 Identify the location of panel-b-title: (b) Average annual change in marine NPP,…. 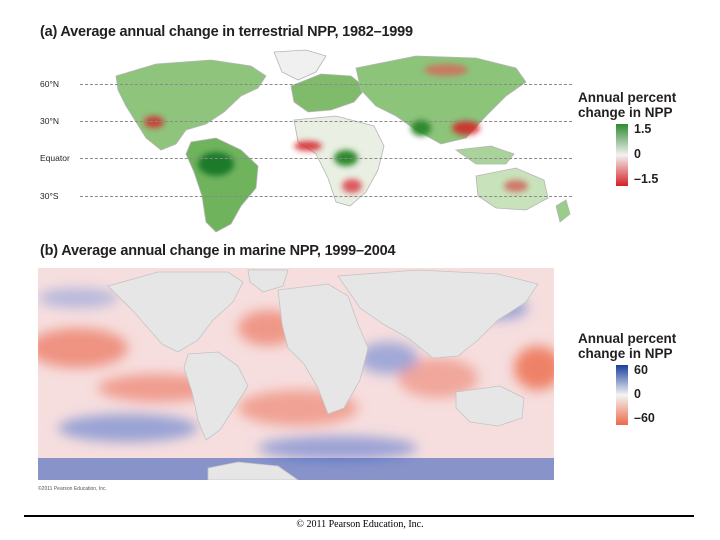
(218, 251).